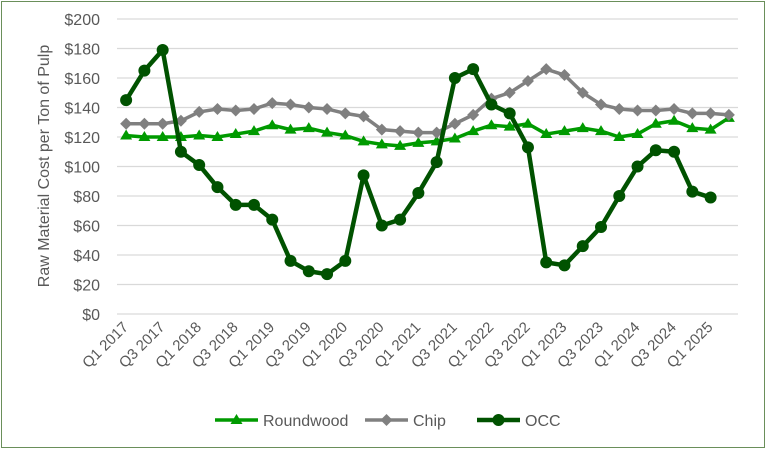 Image resolution: width=768 pixels, height=451 pixels. Describe the element at coordinates (82, 20) in the screenshot. I see `y-tick-label: $200` at that location.